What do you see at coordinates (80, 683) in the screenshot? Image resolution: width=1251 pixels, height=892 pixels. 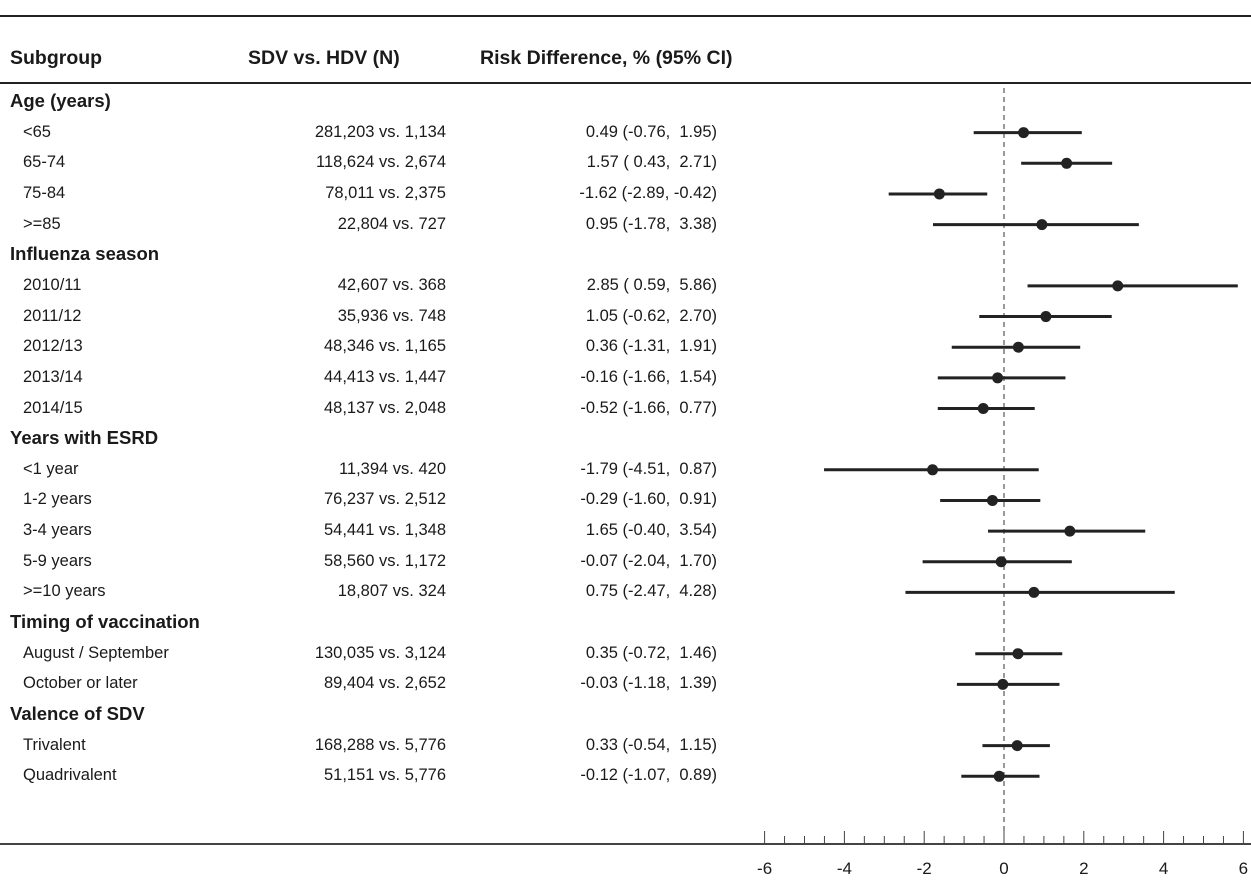 I see `subgroup-label: October or later` at bounding box center [80, 683].